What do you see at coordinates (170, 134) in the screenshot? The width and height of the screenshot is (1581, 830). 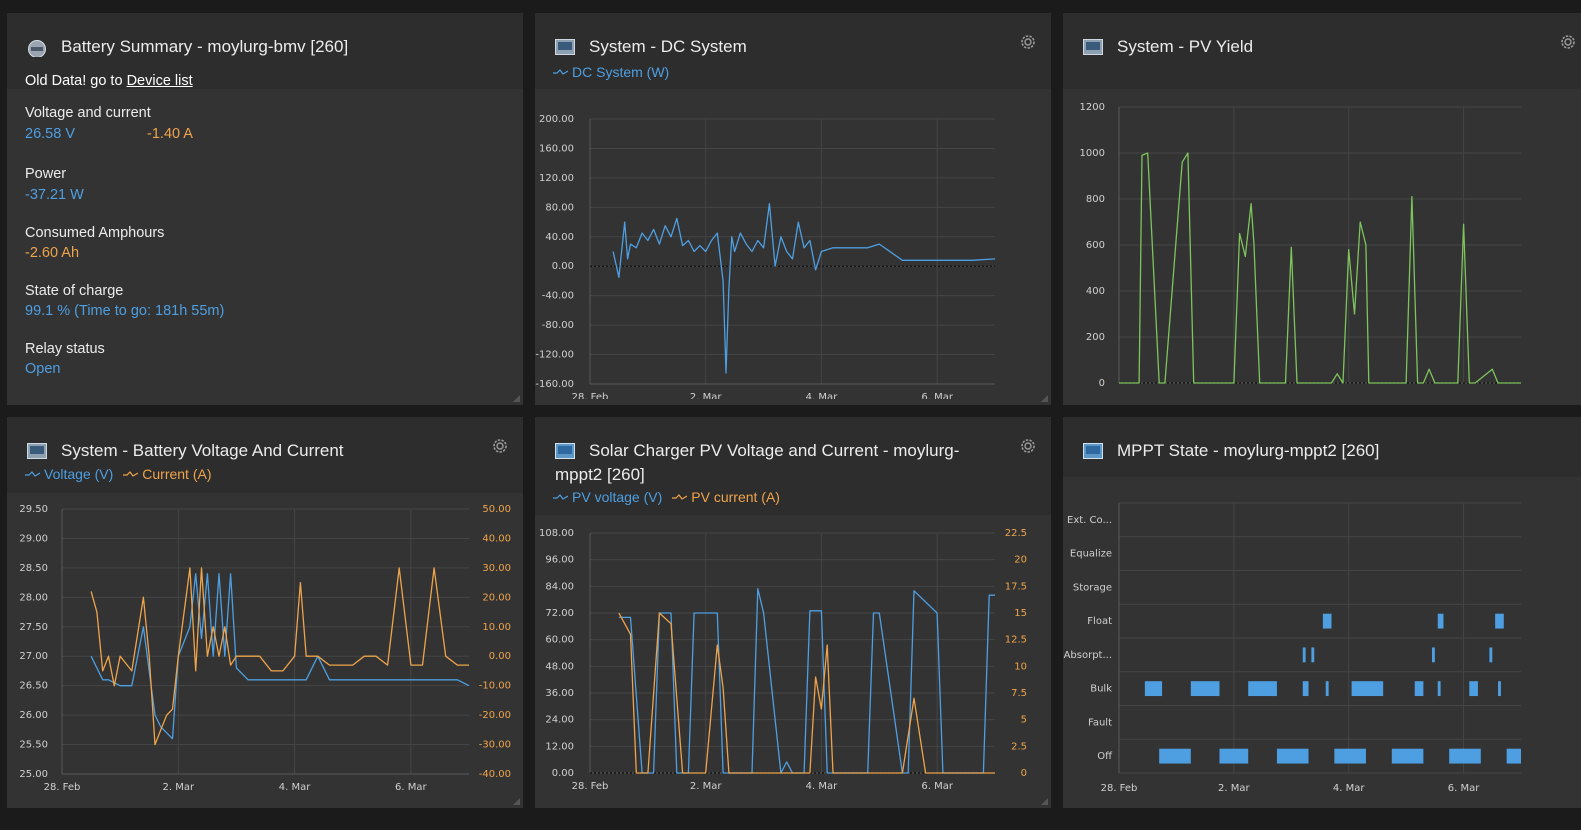 I see `current-value: -1.40 A` at bounding box center [170, 134].